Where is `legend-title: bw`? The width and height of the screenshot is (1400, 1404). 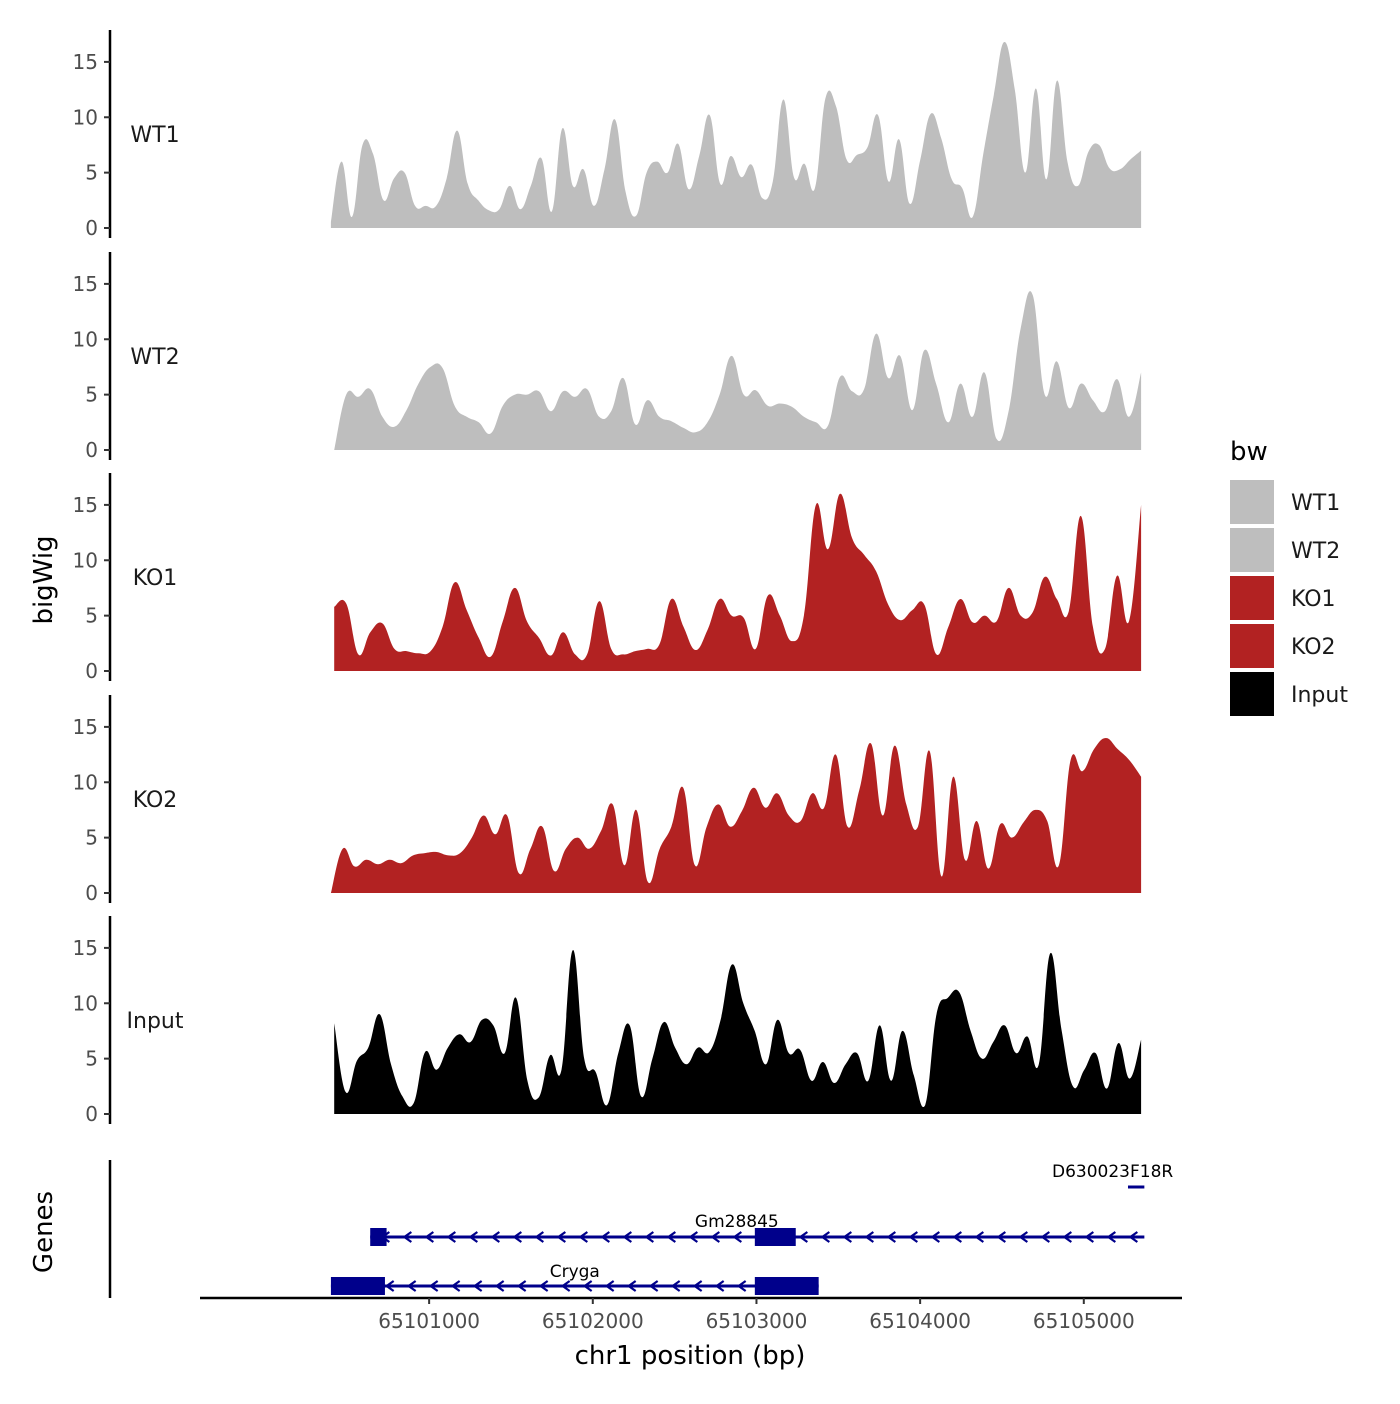 legend-title: bw is located at coordinates (1249, 452).